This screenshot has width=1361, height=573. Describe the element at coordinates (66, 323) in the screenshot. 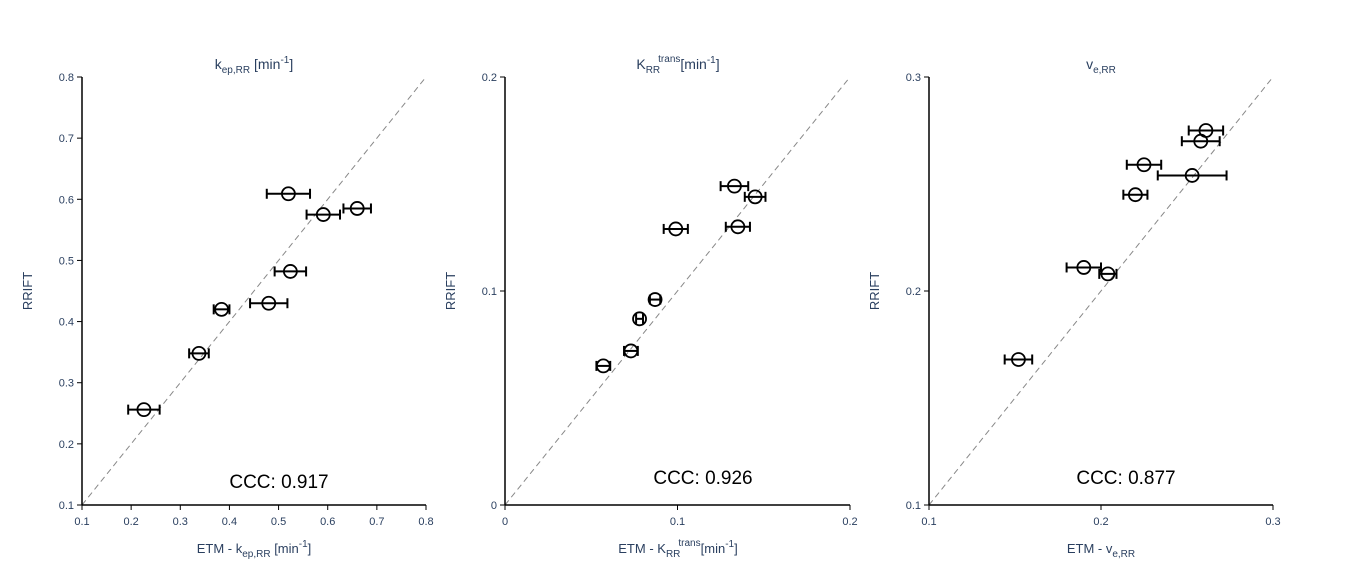

I see `y-tick-label: 0.4` at that location.